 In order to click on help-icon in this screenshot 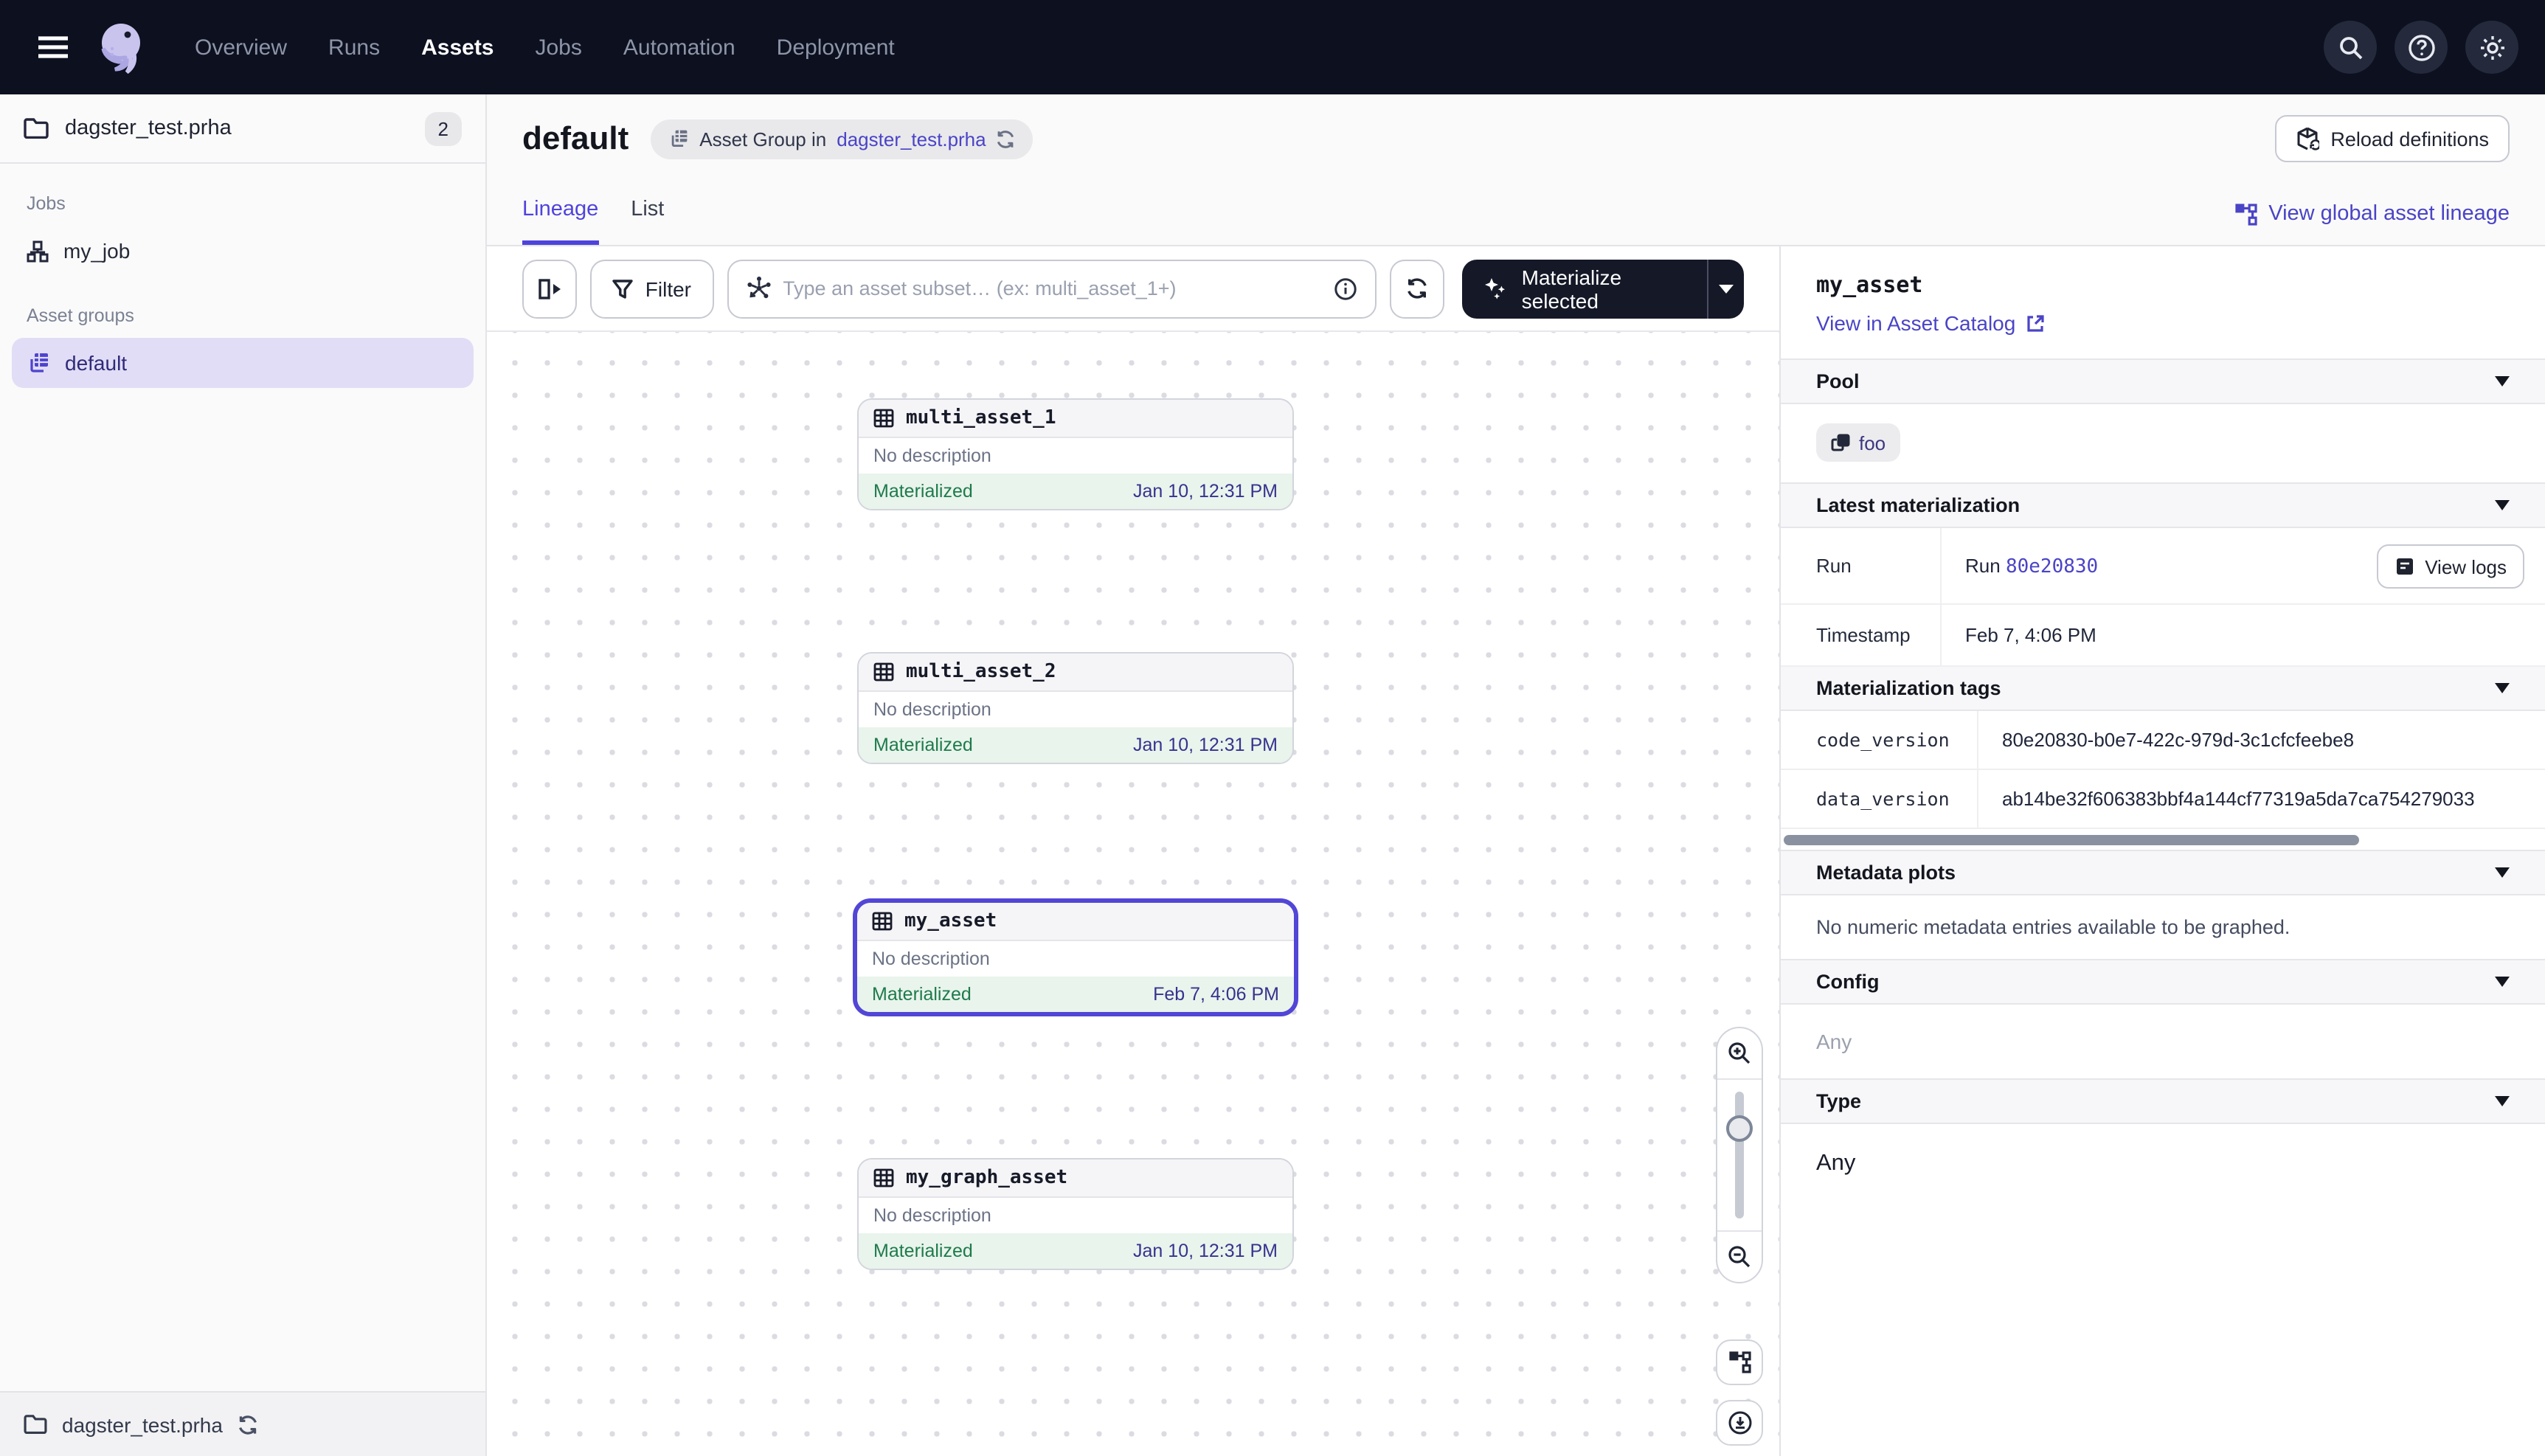, I will do `click(2422, 47)`.